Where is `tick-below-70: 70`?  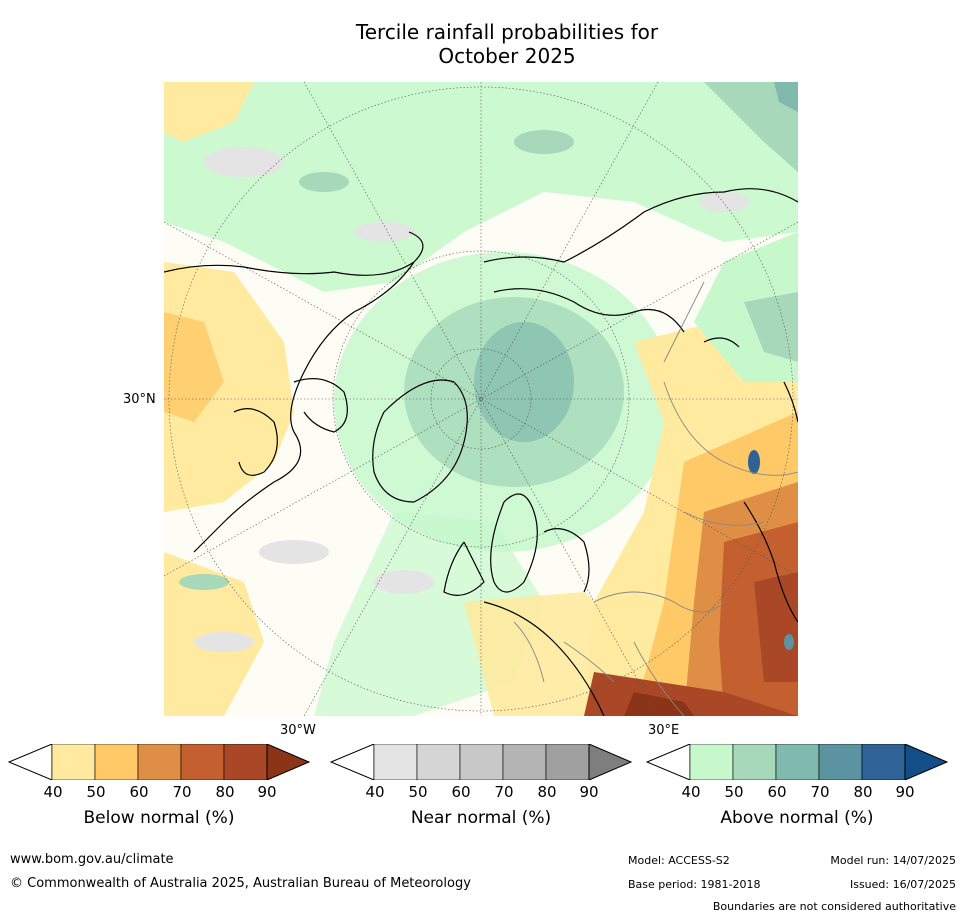 tick-below-70: 70 is located at coordinates (182, 792).